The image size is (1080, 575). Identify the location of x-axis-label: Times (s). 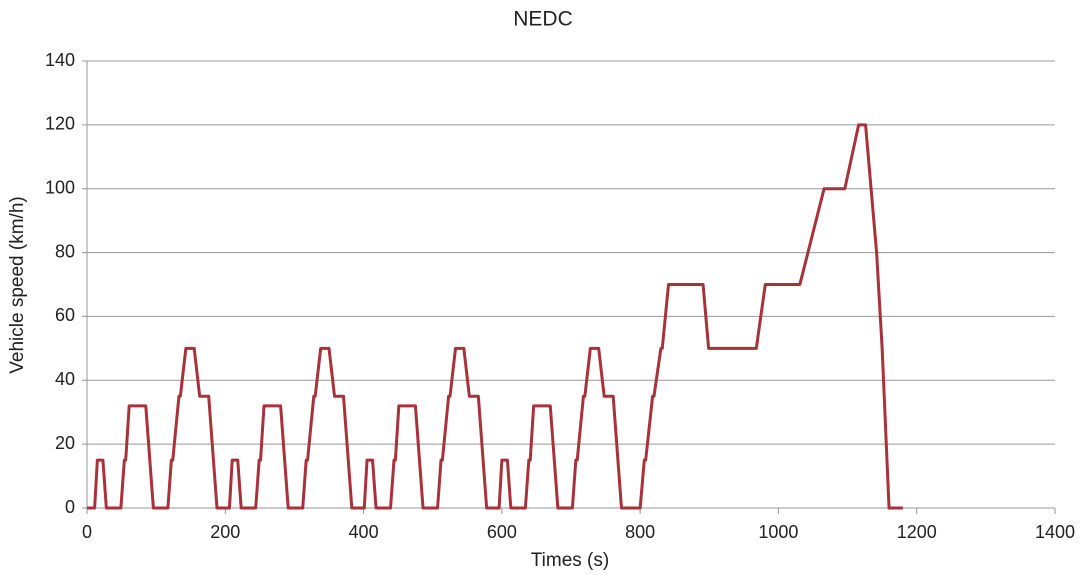
(570, 560).